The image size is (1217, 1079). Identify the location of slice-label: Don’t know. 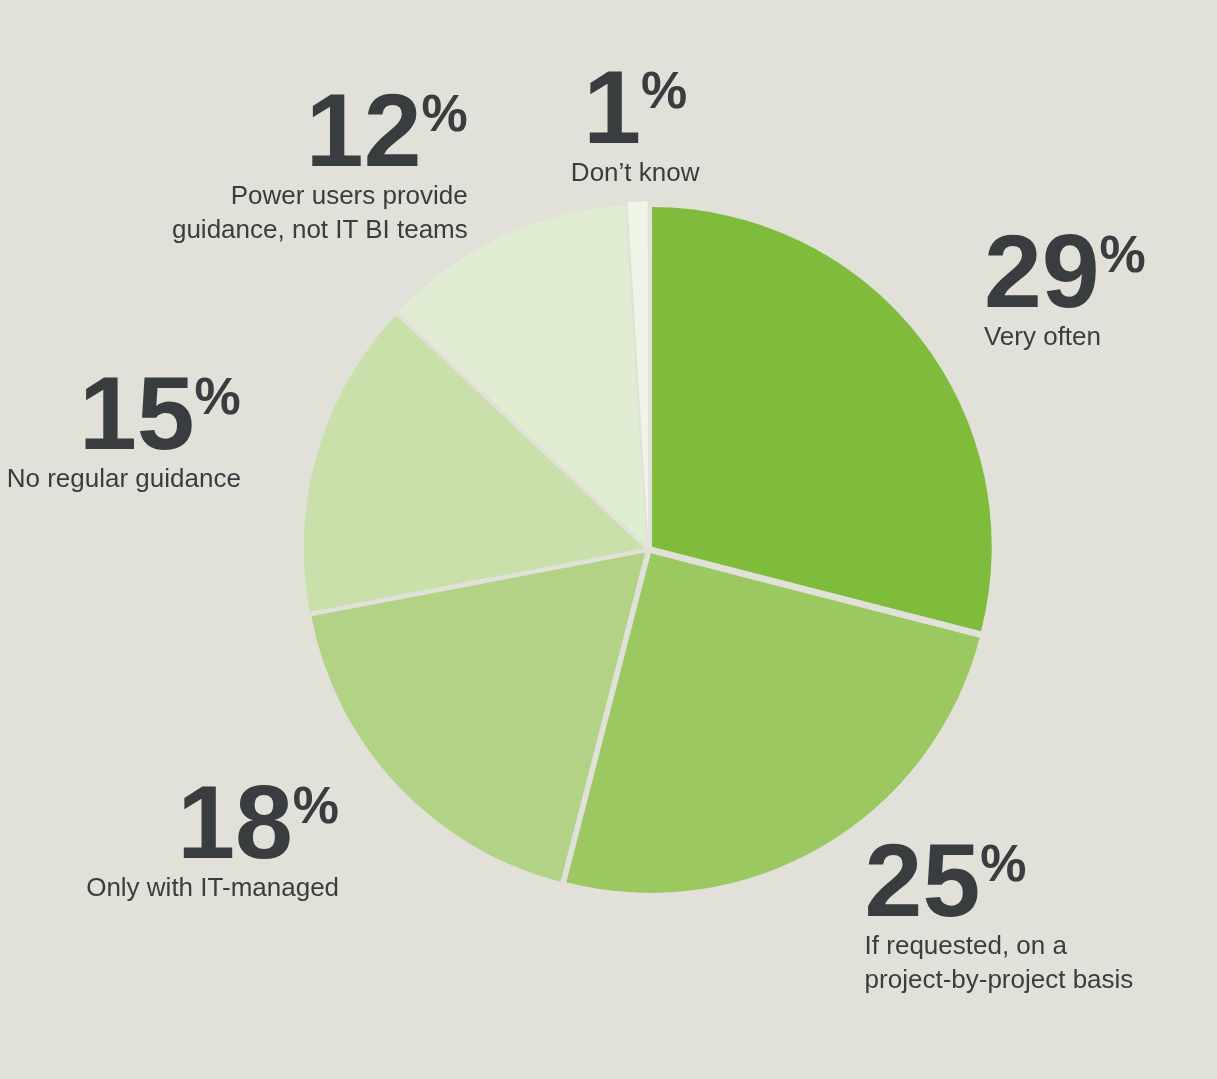
(635, 172).